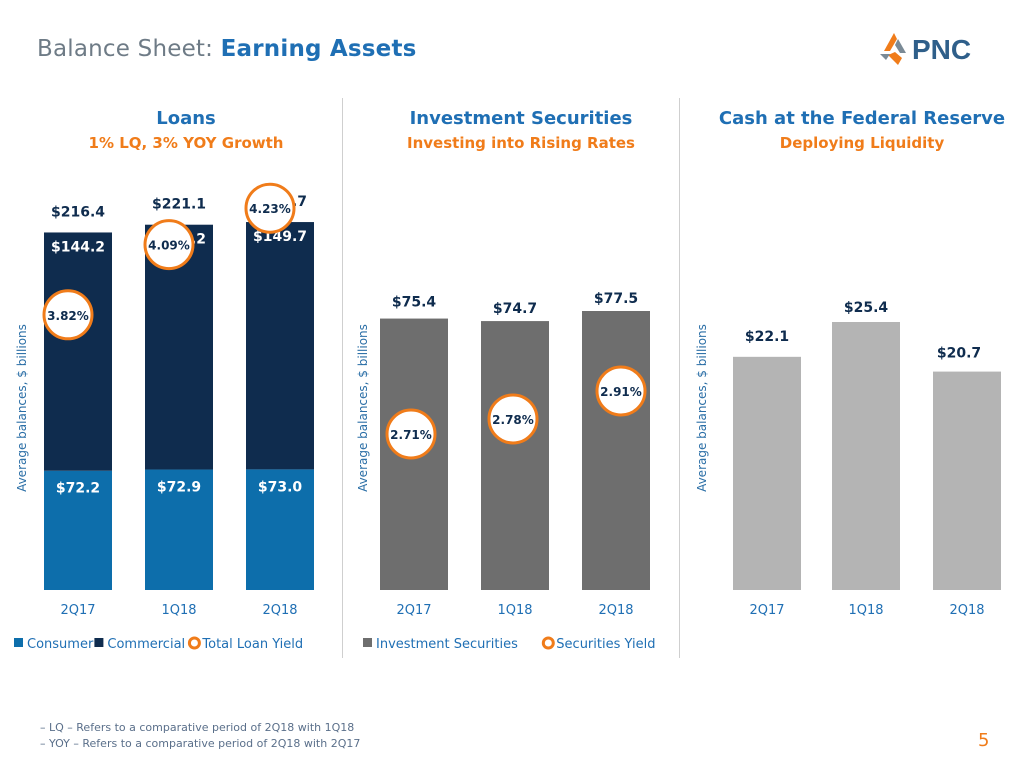 The image size is (1024, 768). Describe the element at coordinates (862, 143) in the screenshot. I see `cash-at-fed-panel-subtitle: Deploying Liquidity` at that location.